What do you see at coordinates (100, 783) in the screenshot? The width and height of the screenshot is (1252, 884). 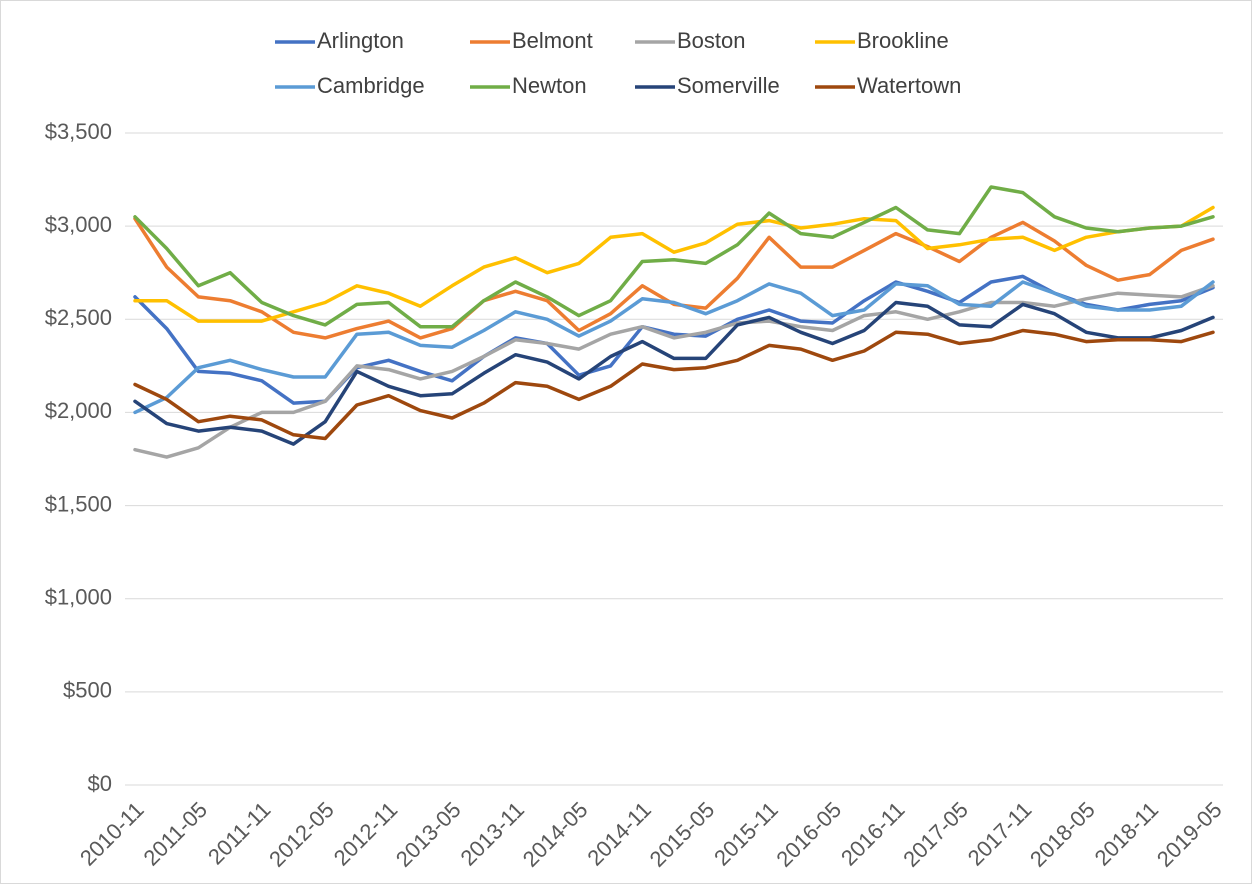 I see `y-tick-label: $0` at bounding box center [100, 783].